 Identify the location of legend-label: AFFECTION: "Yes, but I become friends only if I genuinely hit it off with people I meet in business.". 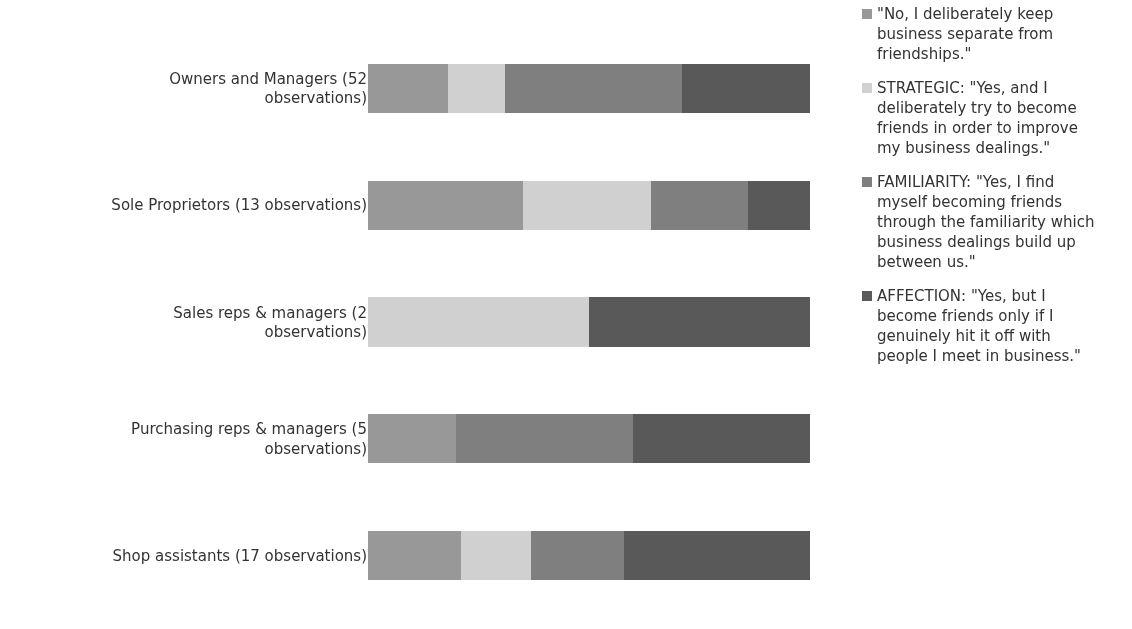
(979, 326).